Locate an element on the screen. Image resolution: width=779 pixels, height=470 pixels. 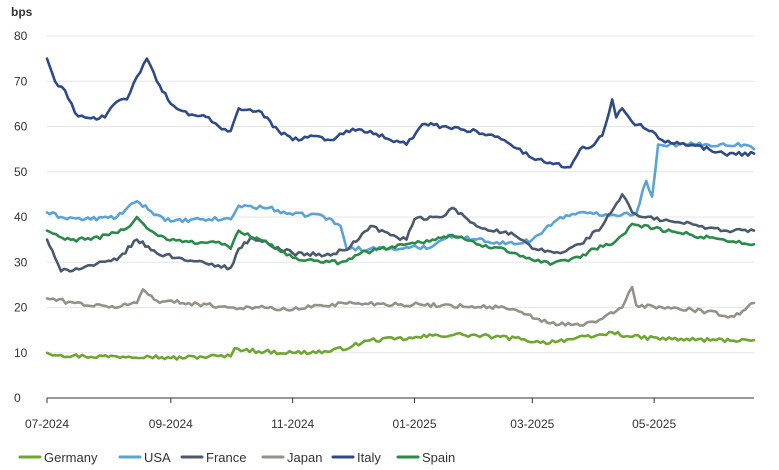
y-tick-label: 50 is located at coordinates (21, 172).